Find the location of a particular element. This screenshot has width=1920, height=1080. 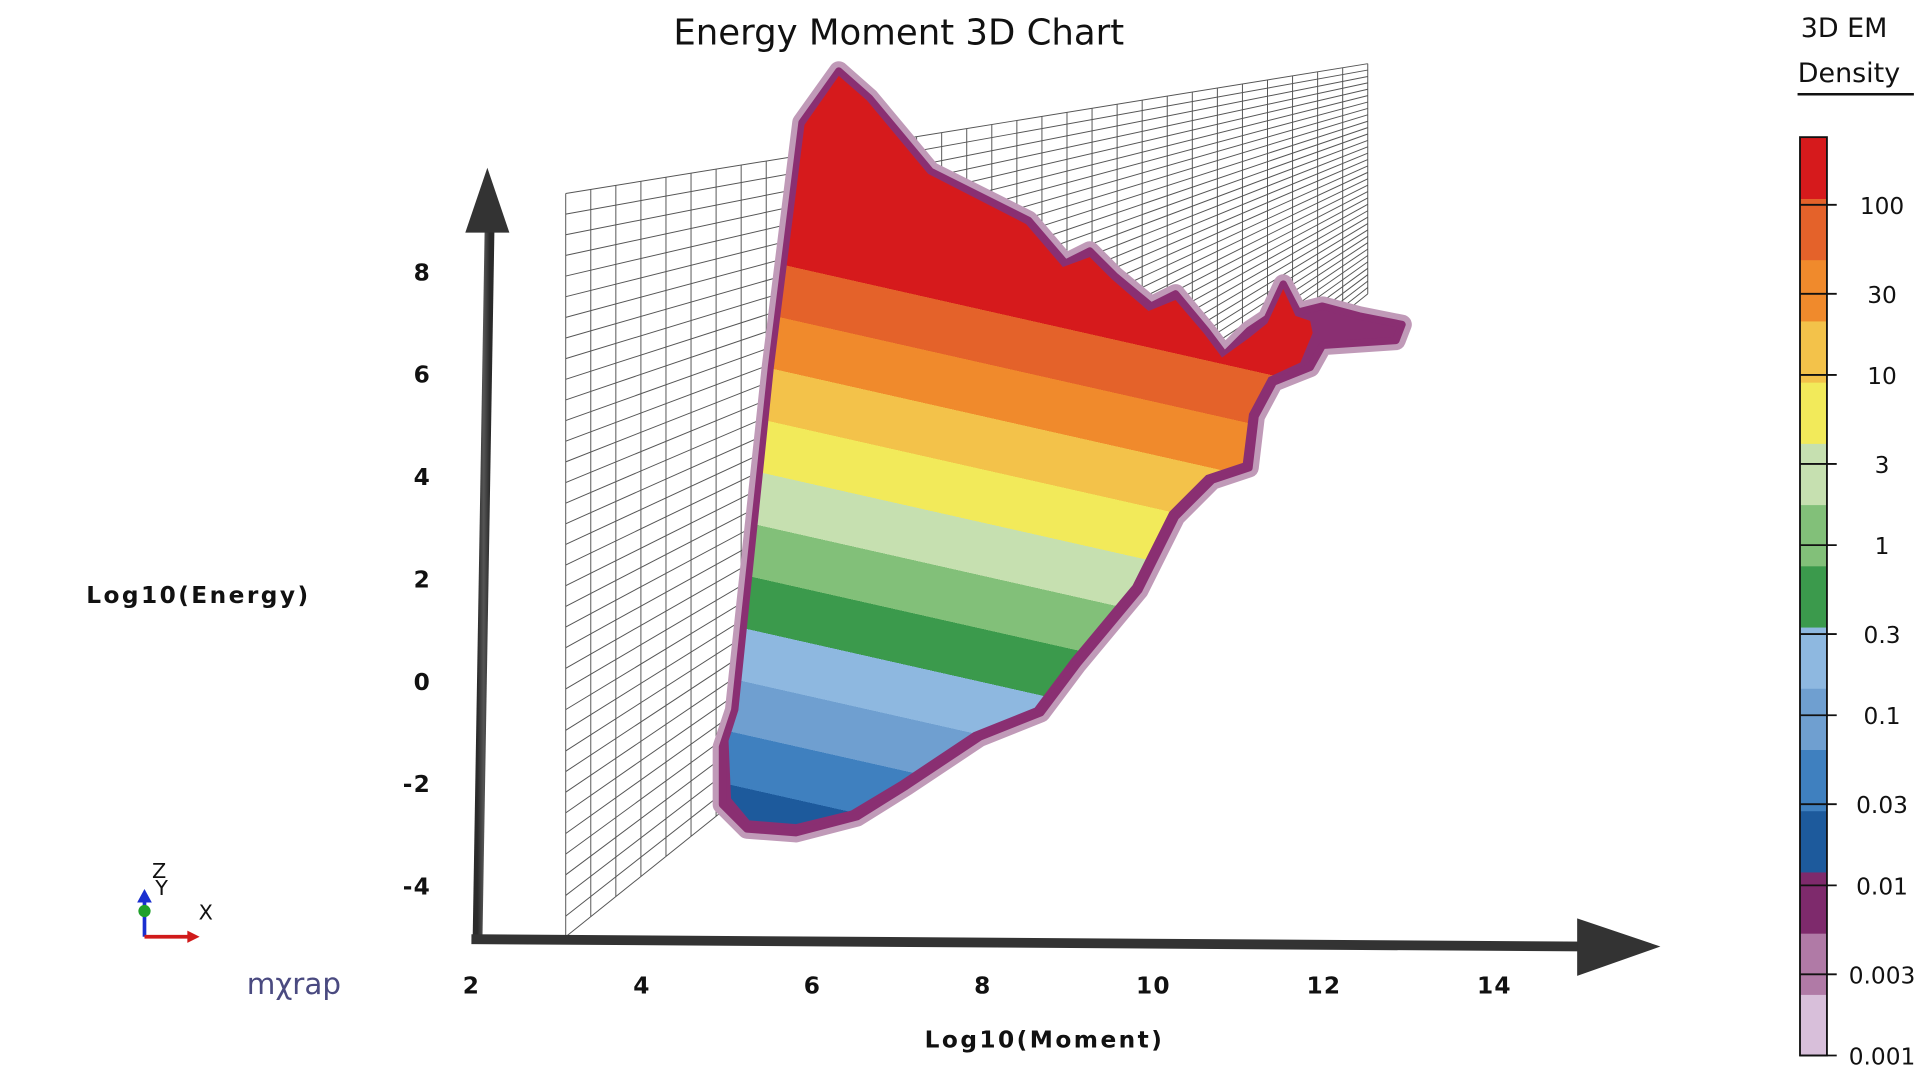

x-axis-line is located at coordinates (1028, 943).